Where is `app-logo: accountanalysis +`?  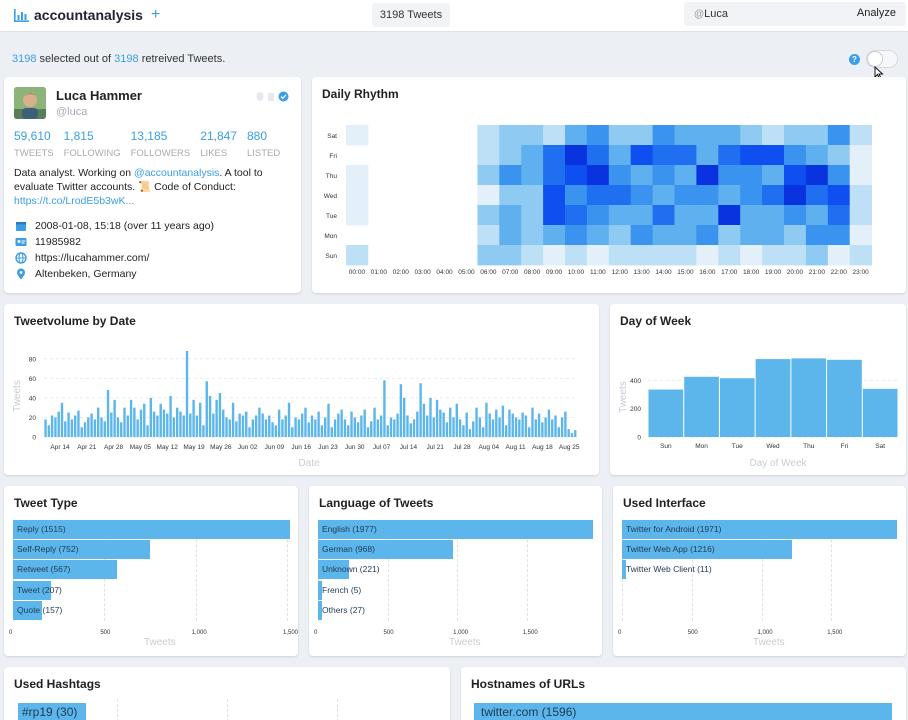
app-logo: accountanalysis + is located at coordinates (87, 15).